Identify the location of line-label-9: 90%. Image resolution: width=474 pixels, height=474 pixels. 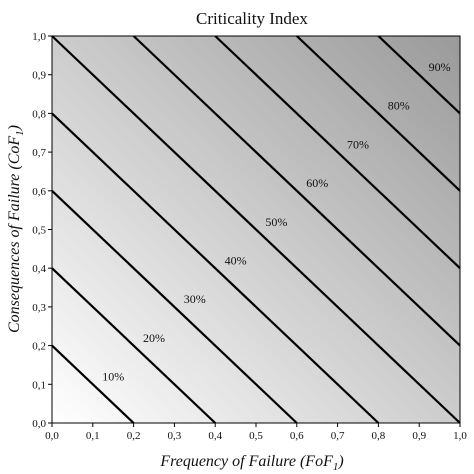
(440, 67).